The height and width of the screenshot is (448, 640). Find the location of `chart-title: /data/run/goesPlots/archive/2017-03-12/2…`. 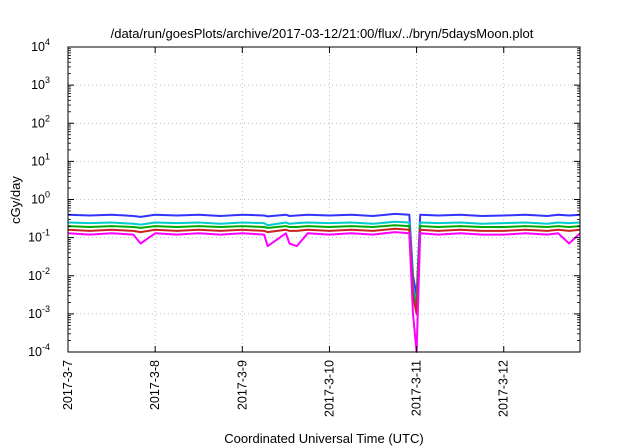

chart-title: /data/run/goesPlots/archive/2017-03-12/2… is located at coordinates (322, 33).